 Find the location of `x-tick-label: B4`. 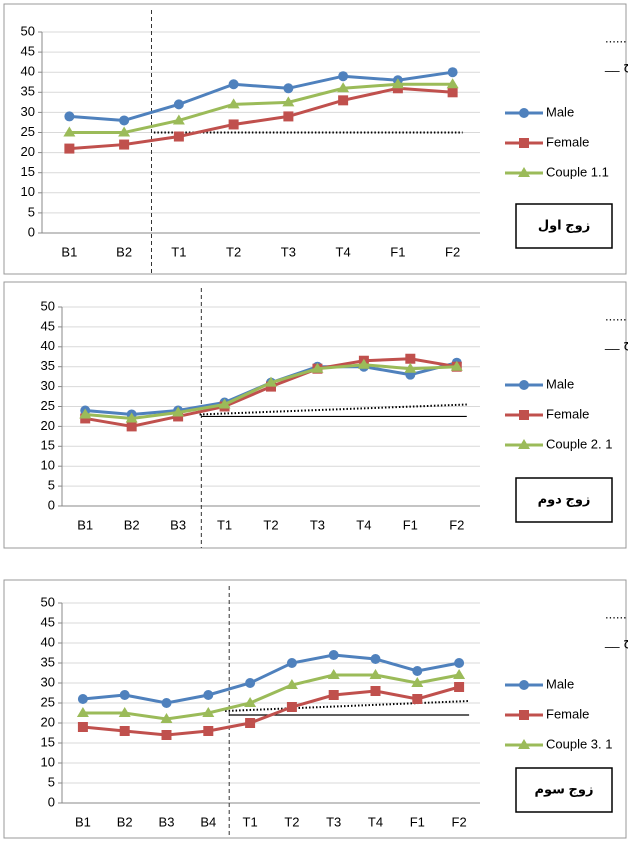

x-tick-label: B4 is located at coordinates (208, 821).